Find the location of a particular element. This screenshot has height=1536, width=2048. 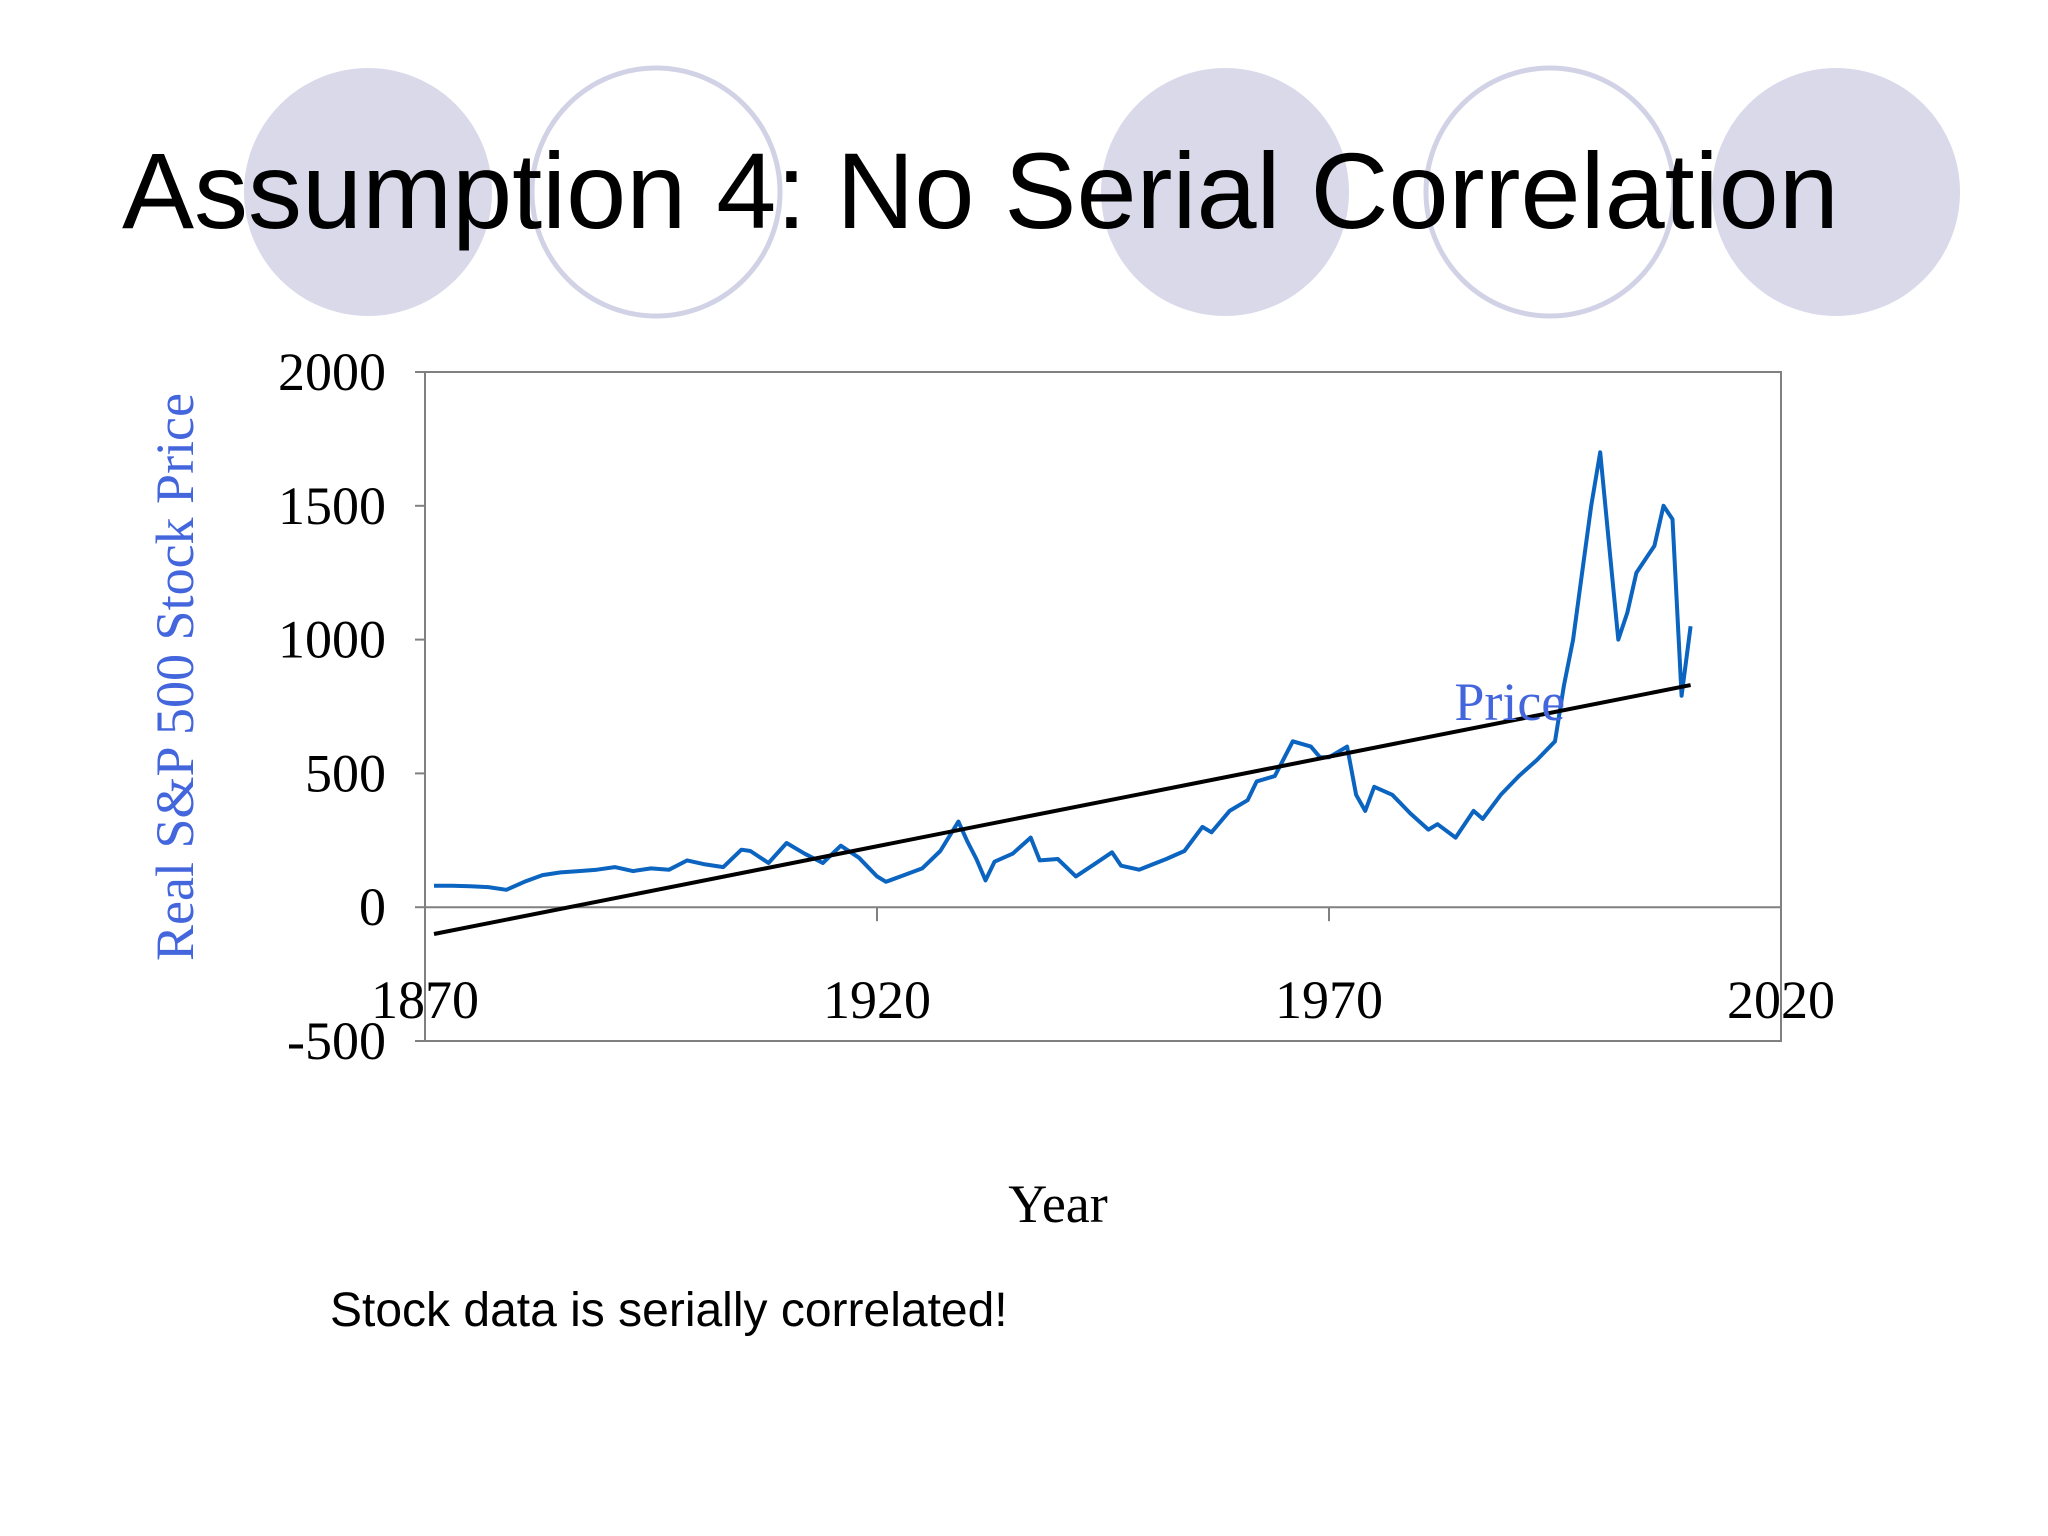

slide-caption: Stock data is serially correlated! is located at coordinates (669, 1310).